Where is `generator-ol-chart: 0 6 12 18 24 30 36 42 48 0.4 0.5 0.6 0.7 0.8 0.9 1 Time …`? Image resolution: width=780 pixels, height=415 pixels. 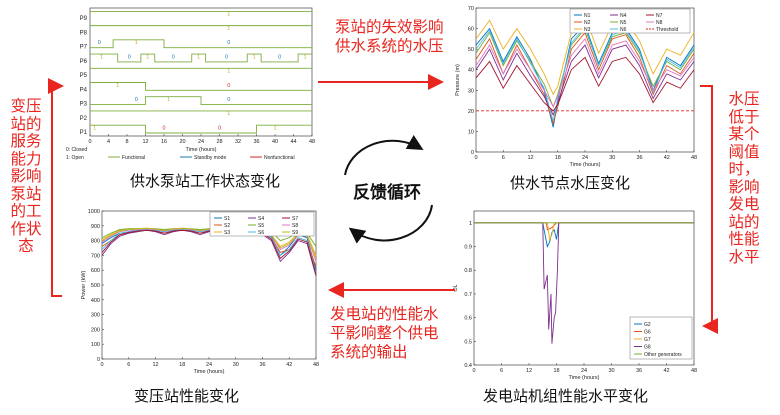
generator-ol-chart: 0 6 12 18 24 30 36 42 48 0.4 0.5 0.6 0.7 0.8 0.9 1 Time … is located at coordinates (575, 295).